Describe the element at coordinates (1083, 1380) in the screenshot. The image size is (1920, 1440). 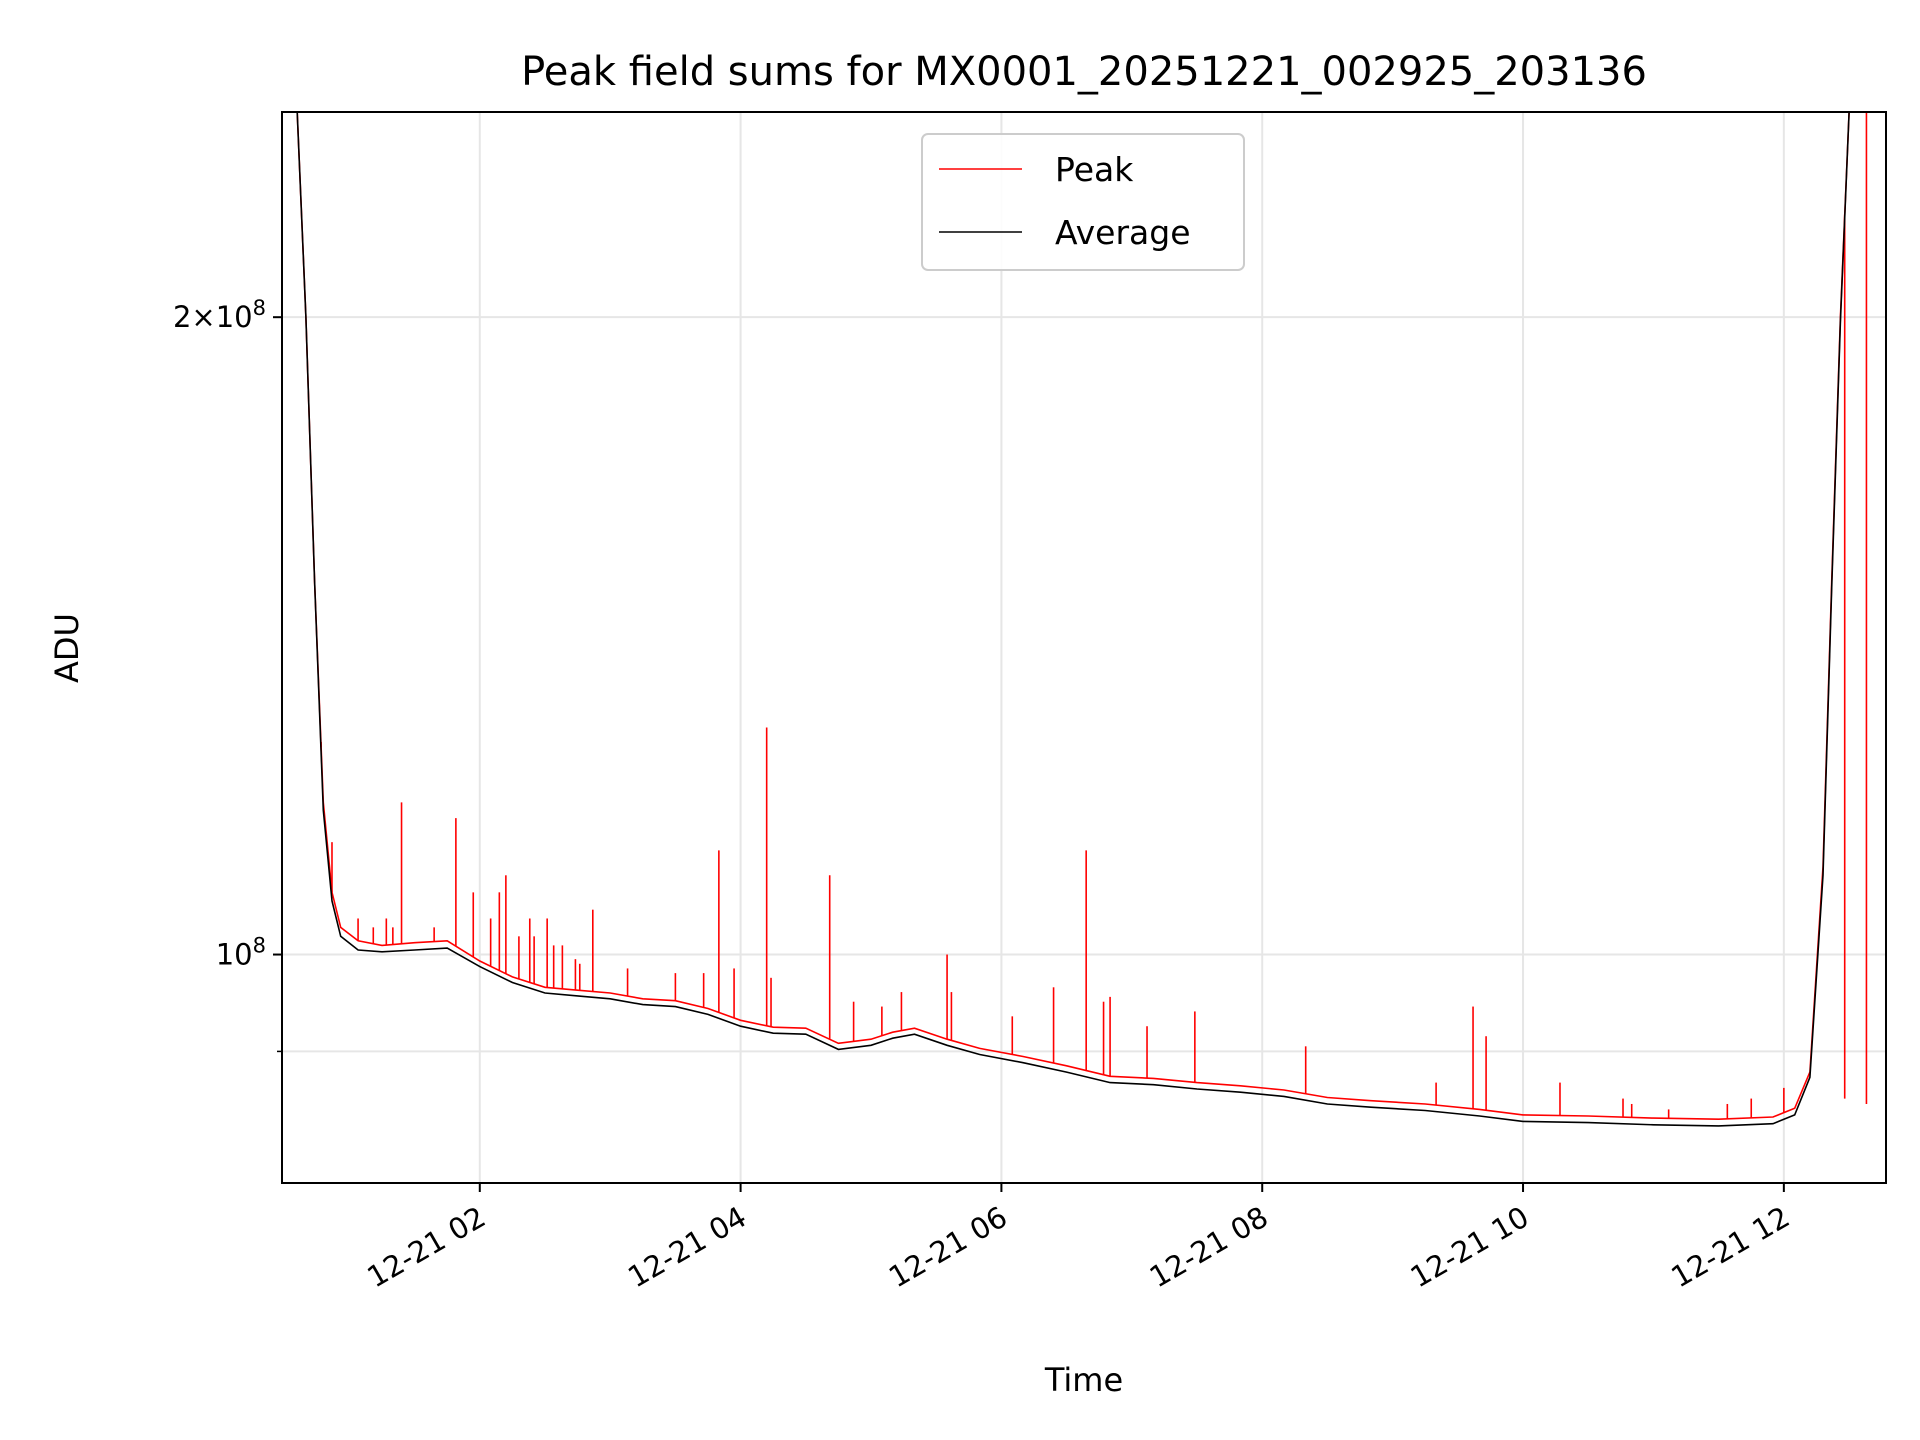
I see `x-axis-title: Time` at that location.